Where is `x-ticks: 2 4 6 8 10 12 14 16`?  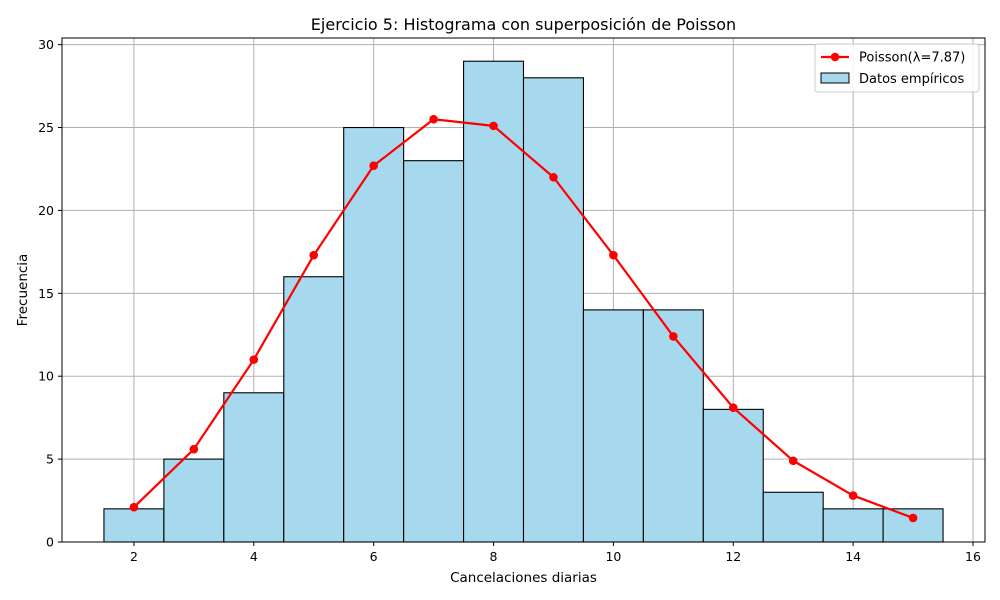 x-ticks: 2 4 6 8 10 12 14 16 is located at coordinates (555, 553).